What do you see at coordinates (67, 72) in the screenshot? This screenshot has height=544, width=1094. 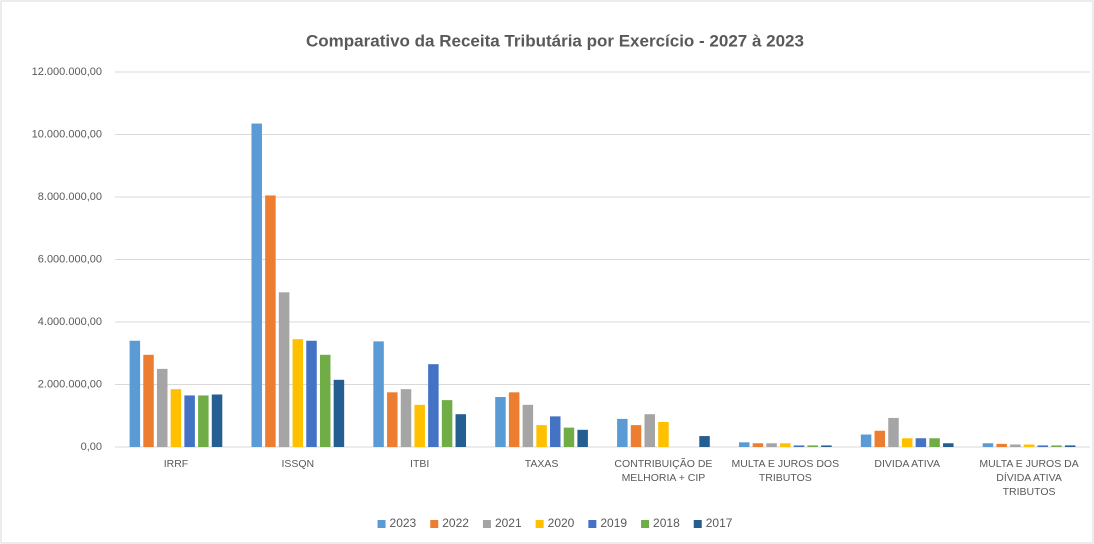 I see `y-tick-label: 12.000.000,00` at bounding box center [67, 72].